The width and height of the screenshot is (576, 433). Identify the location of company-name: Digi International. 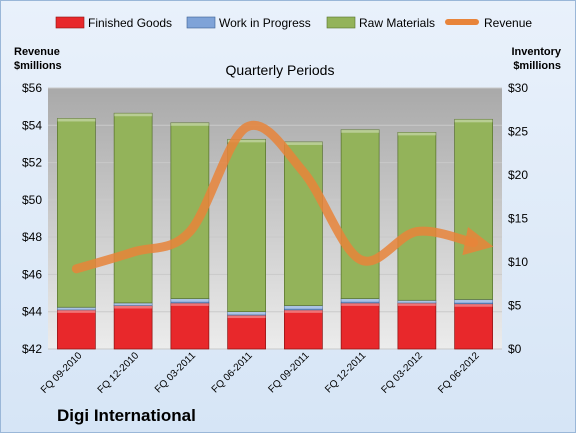
(126, 415).